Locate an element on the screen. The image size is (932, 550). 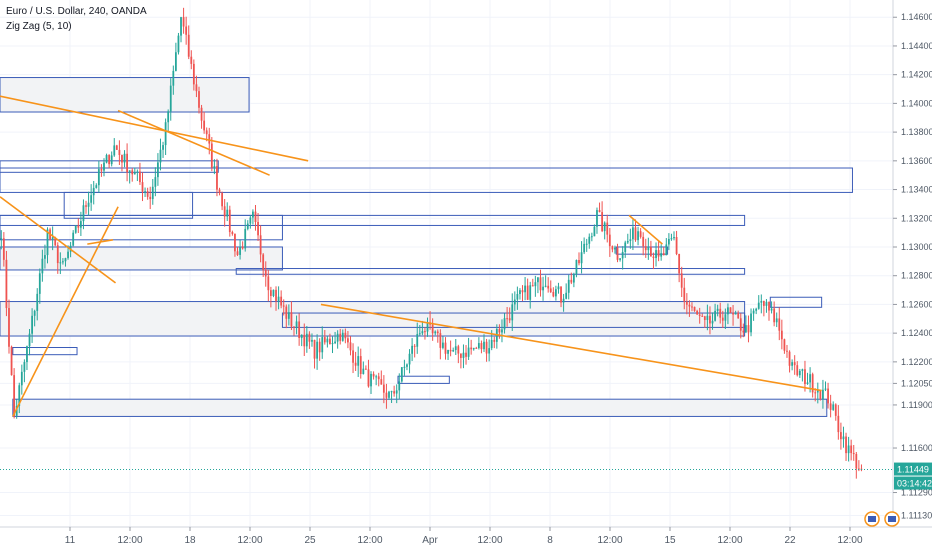
price-tick-label: 1.13000 is located at coordinates (916, 247).